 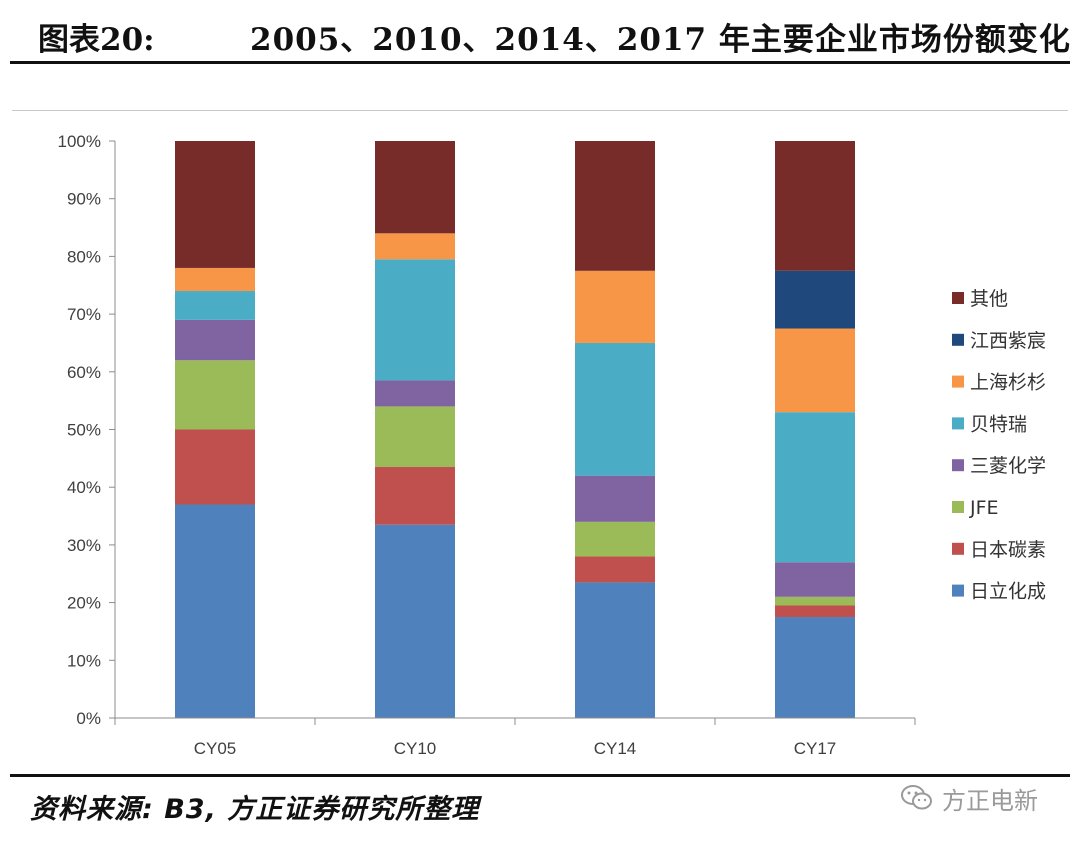 What do you see at coordinates (84, 314) in the screenshot?
I see `y-tick-label: 70%` at bounding box center [84, 314].